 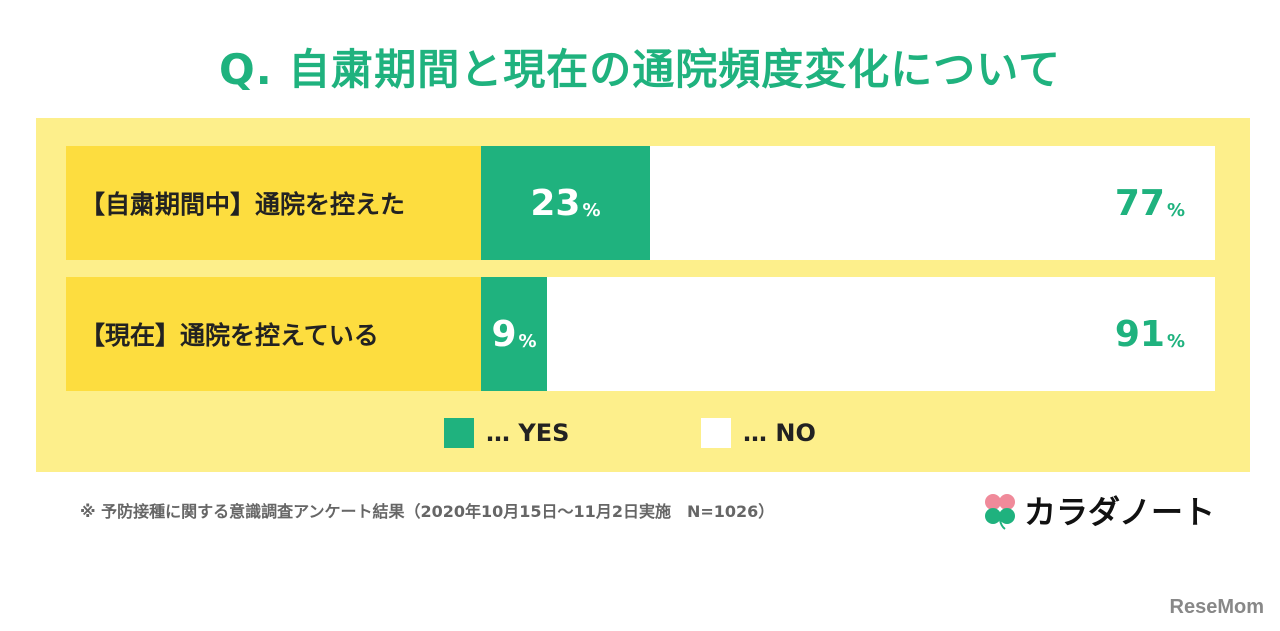 What do you see at coordinates (795, 433) in the screenshot?
I see `legend-label-no: NO` at bounding box center [795, 433].